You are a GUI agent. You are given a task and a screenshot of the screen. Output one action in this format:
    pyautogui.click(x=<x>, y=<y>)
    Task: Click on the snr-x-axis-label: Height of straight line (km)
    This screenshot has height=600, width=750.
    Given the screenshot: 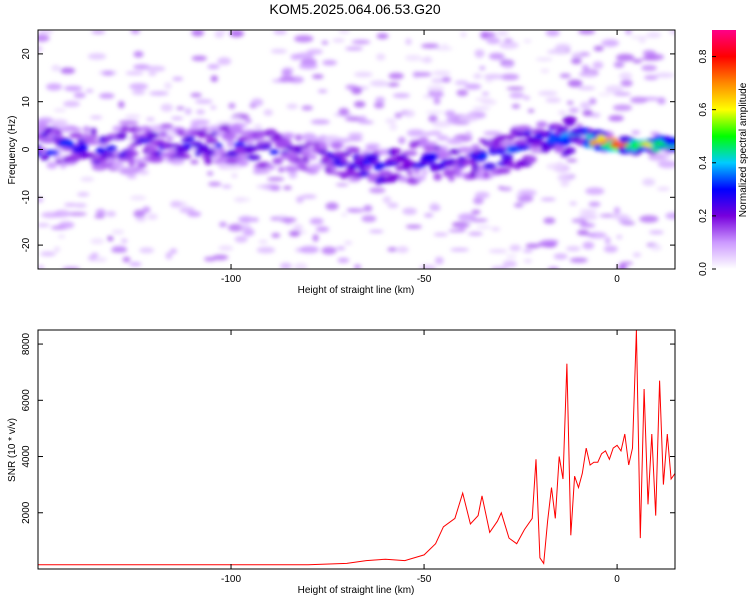 What is the action you would take?
    pyautogui.click(x=356, y=590)
    